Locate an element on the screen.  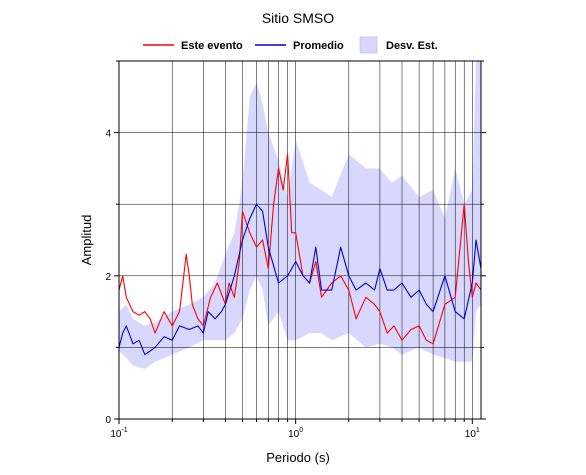
chart-title: Sitio SMSO is located at coordinates (298, 18).